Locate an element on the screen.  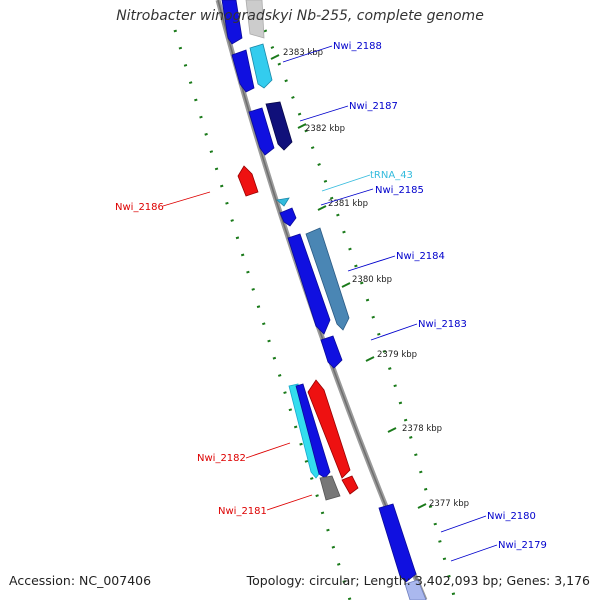
tick-label-2378: 2378 kbp is located at coordinates (422, 429).